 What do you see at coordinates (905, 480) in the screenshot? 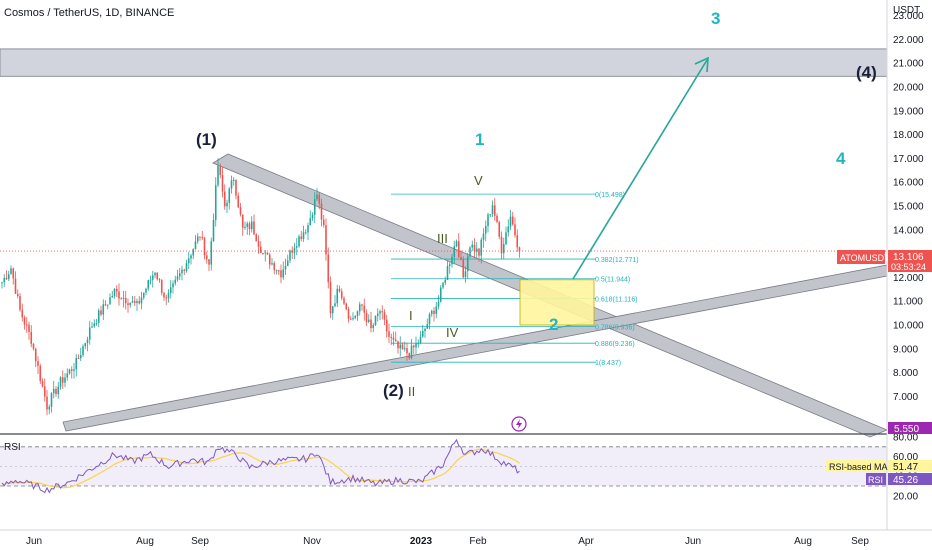
I see `rsi-value-text: 45.26` at bounding box center [905, 480].